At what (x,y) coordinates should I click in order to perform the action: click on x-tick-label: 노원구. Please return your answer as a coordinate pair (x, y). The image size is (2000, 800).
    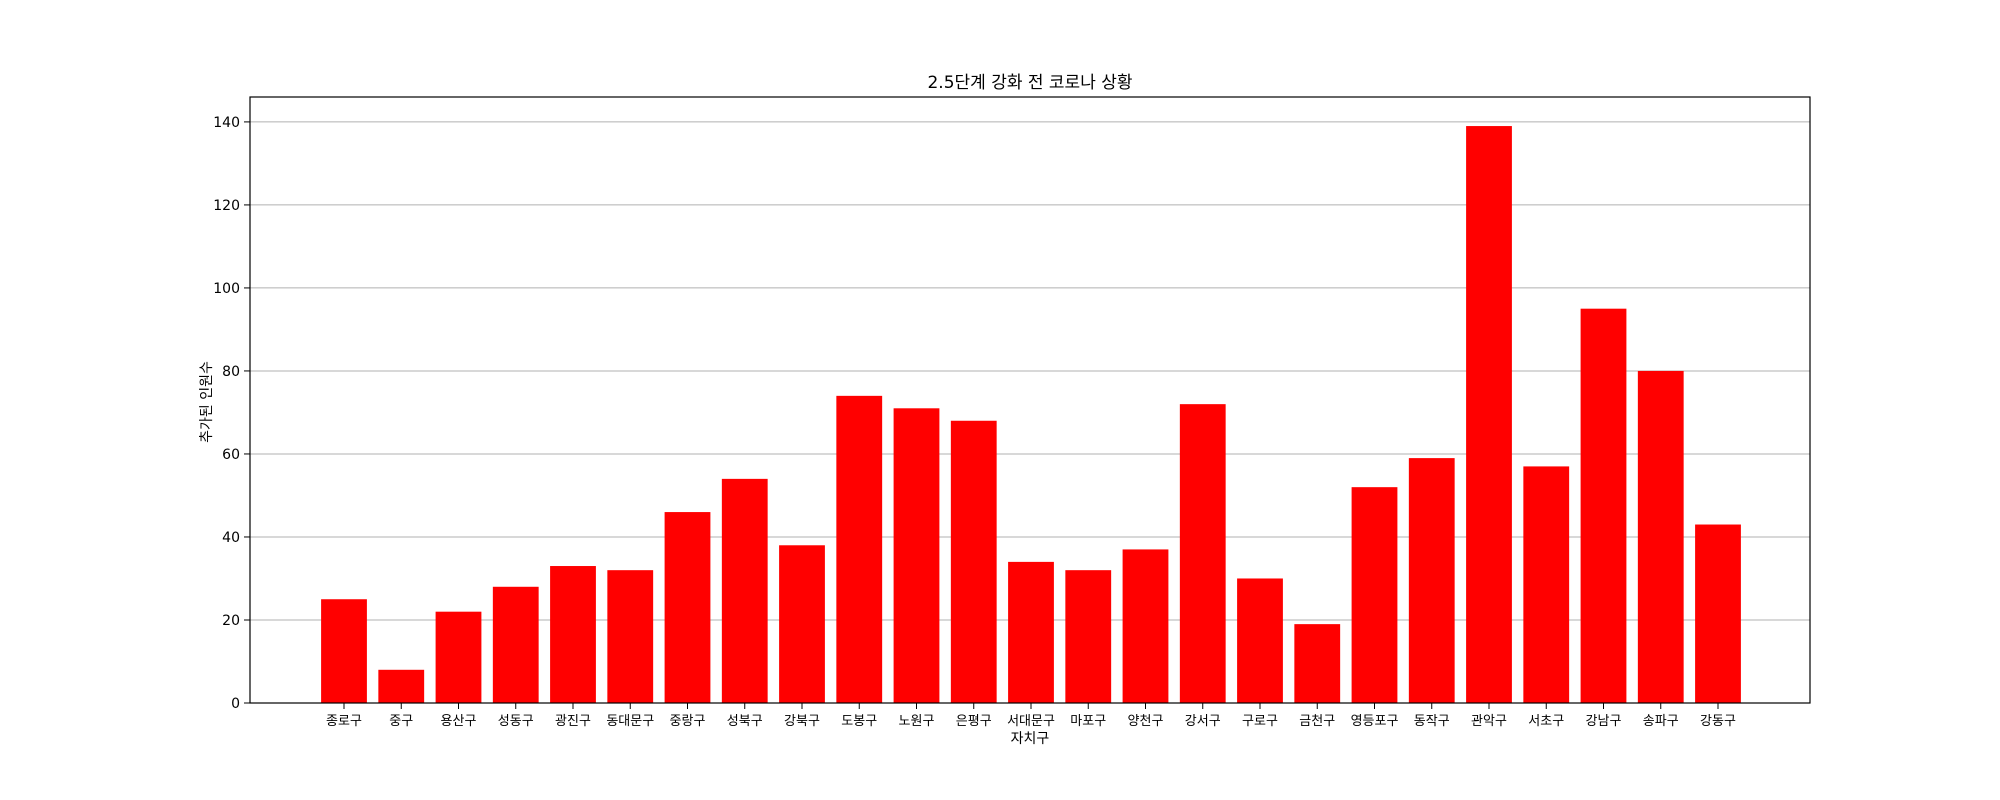
    Looking at the image, I should click on (917, 721).